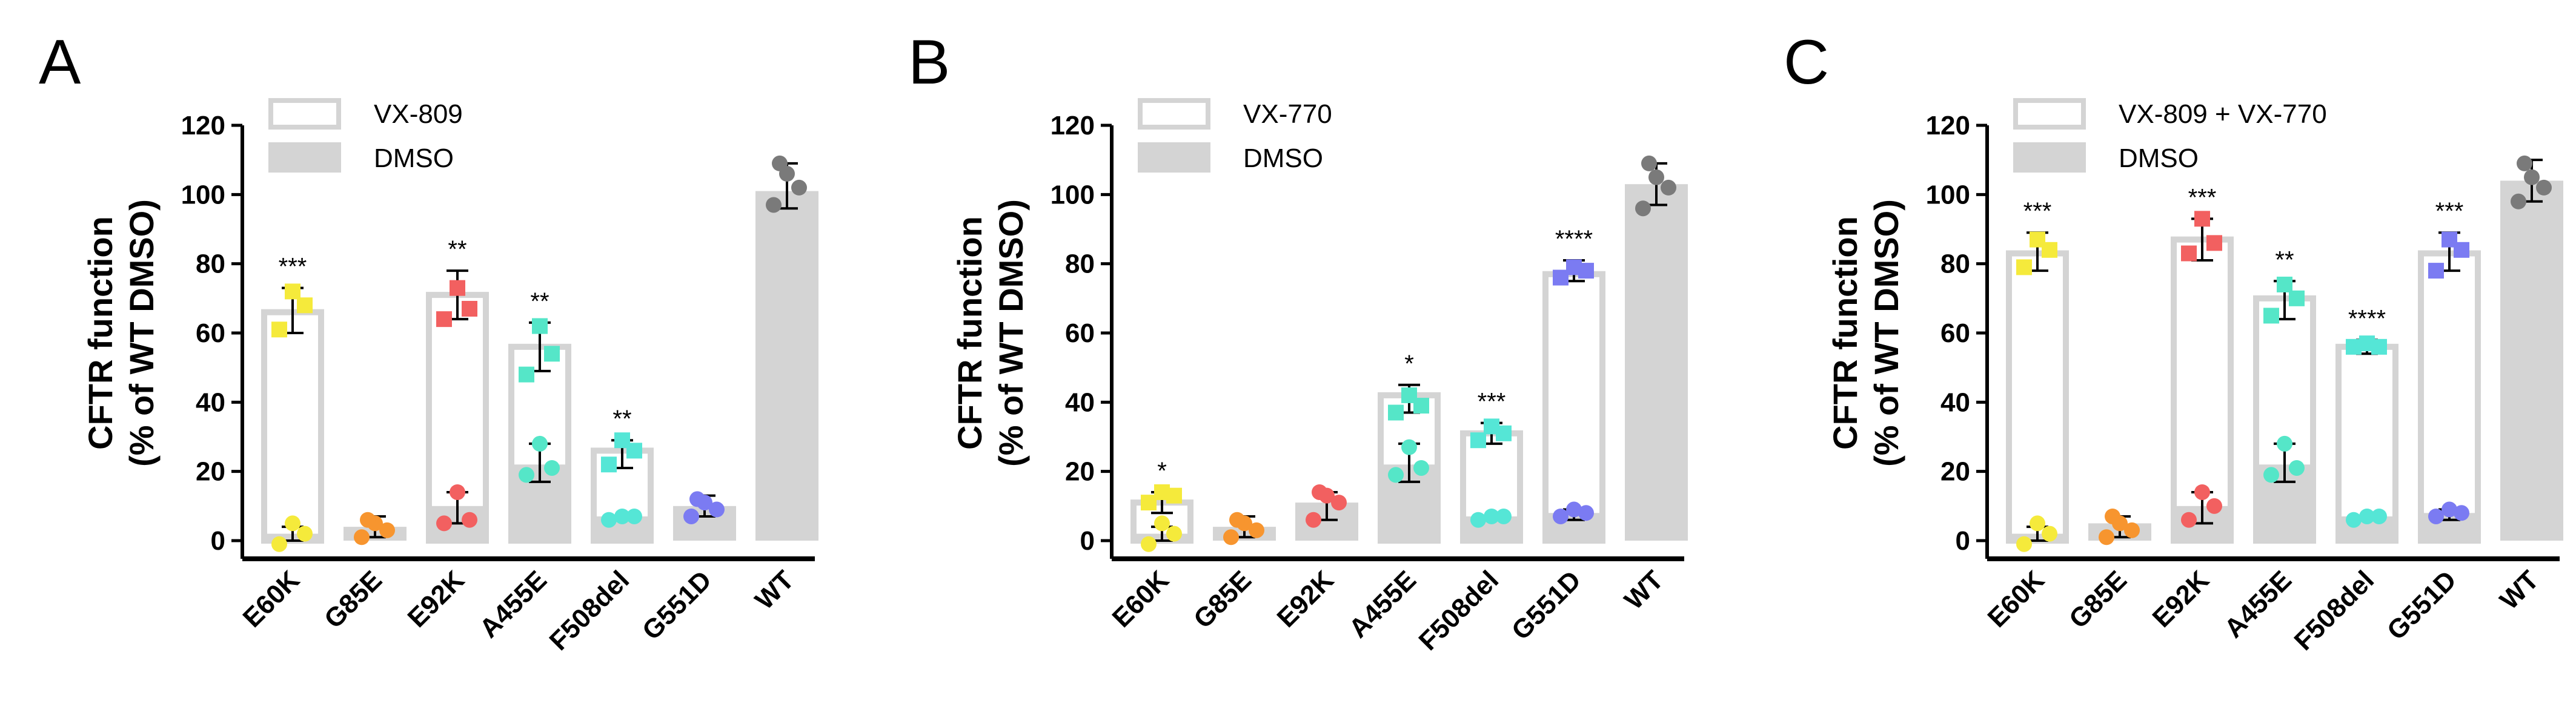 The image size is (2576, 715). I want to click on category-label: A455E, so click(2258, 604).